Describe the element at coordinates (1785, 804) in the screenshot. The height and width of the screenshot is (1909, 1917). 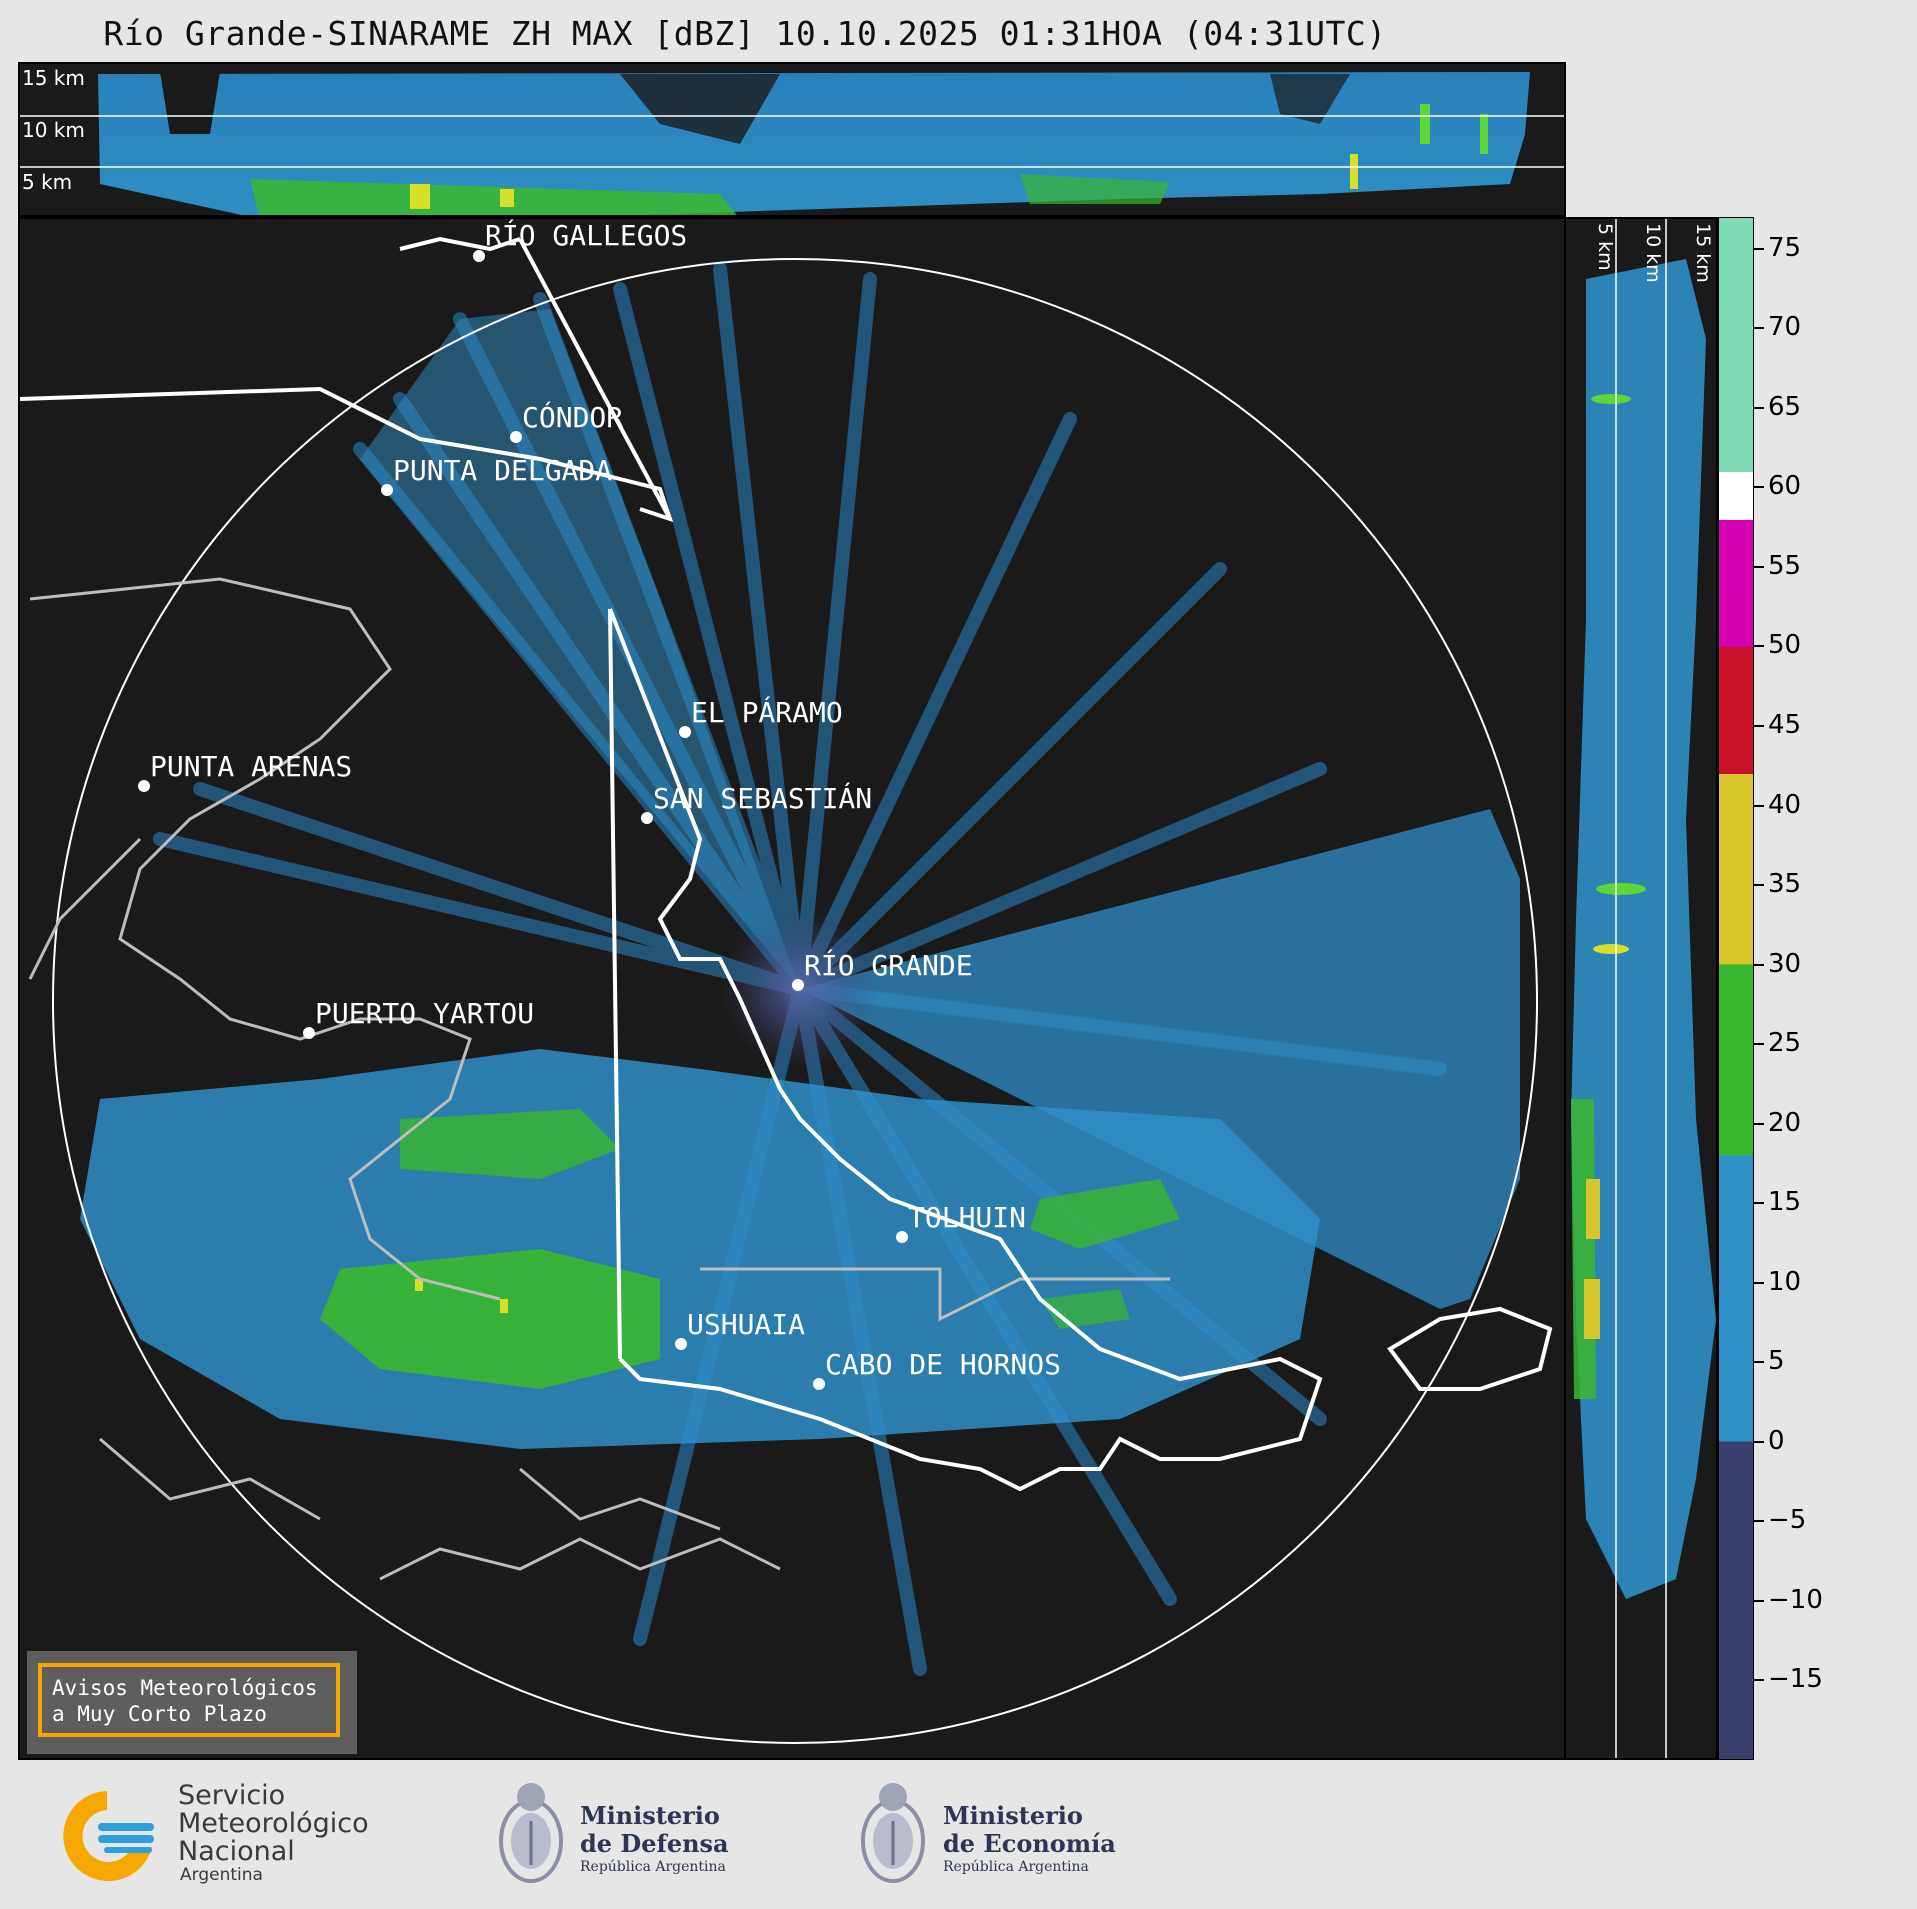
I see `colorbar-tick-label: 40` at that location.